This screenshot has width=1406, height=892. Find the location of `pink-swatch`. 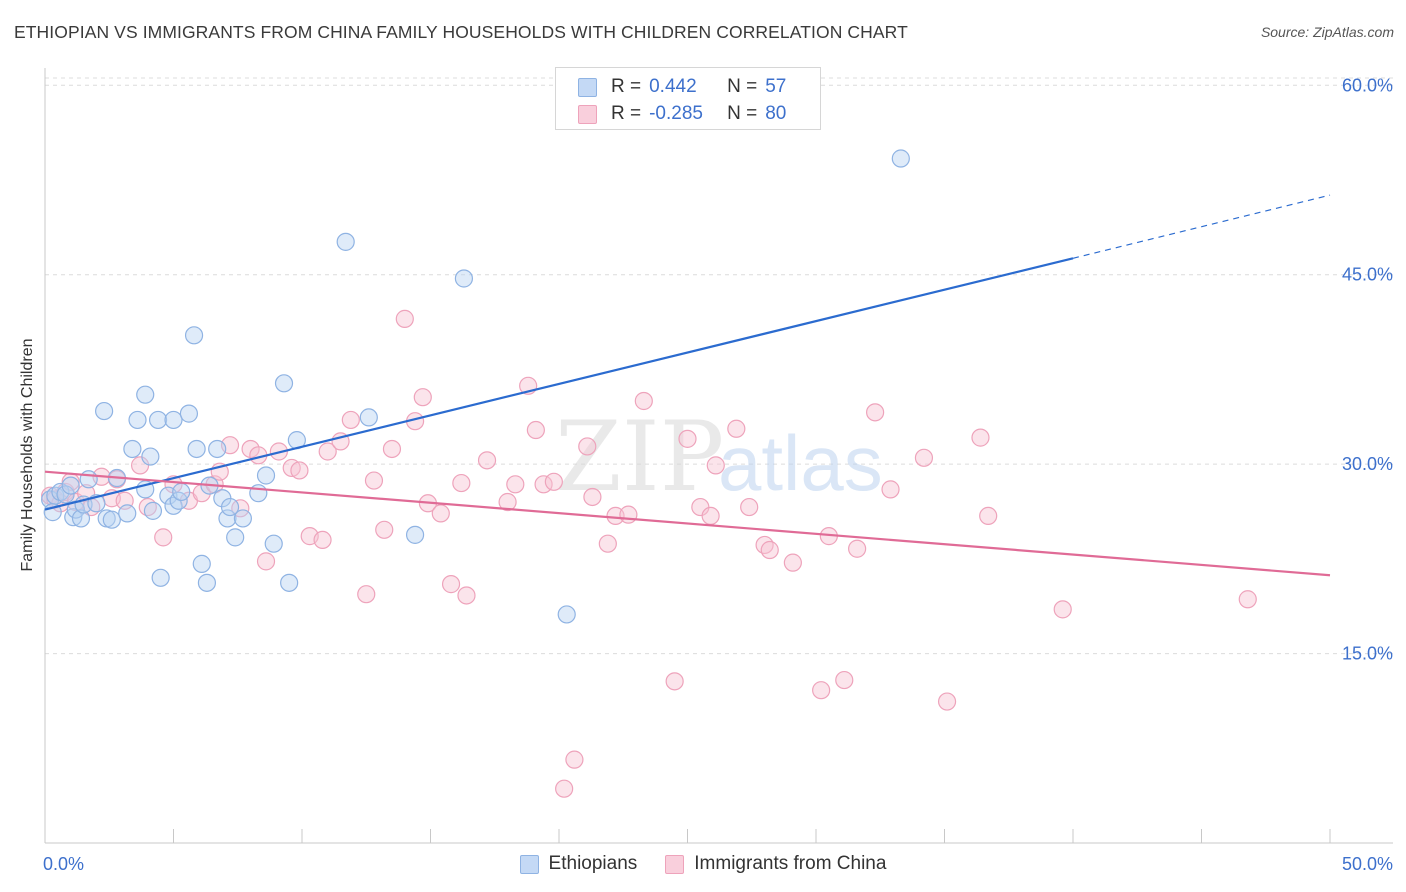

pink-swatch is located at coordinates (587, 114).